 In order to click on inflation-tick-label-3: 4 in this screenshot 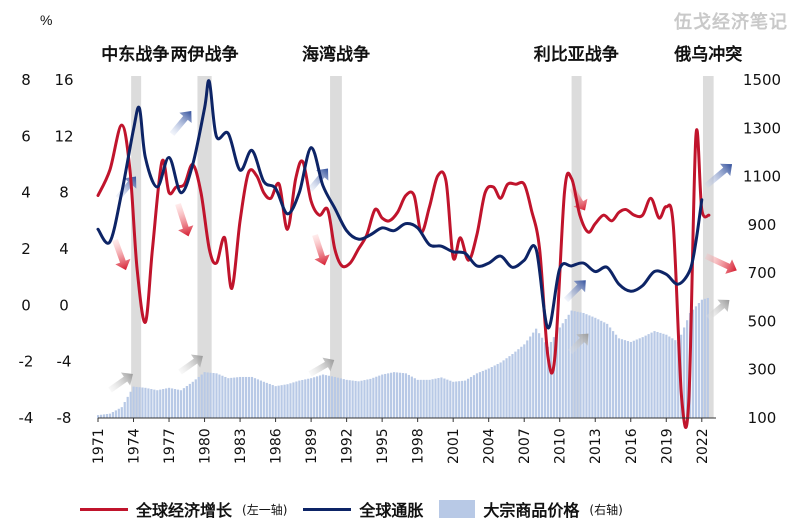, I will do `click(64, 249)`.